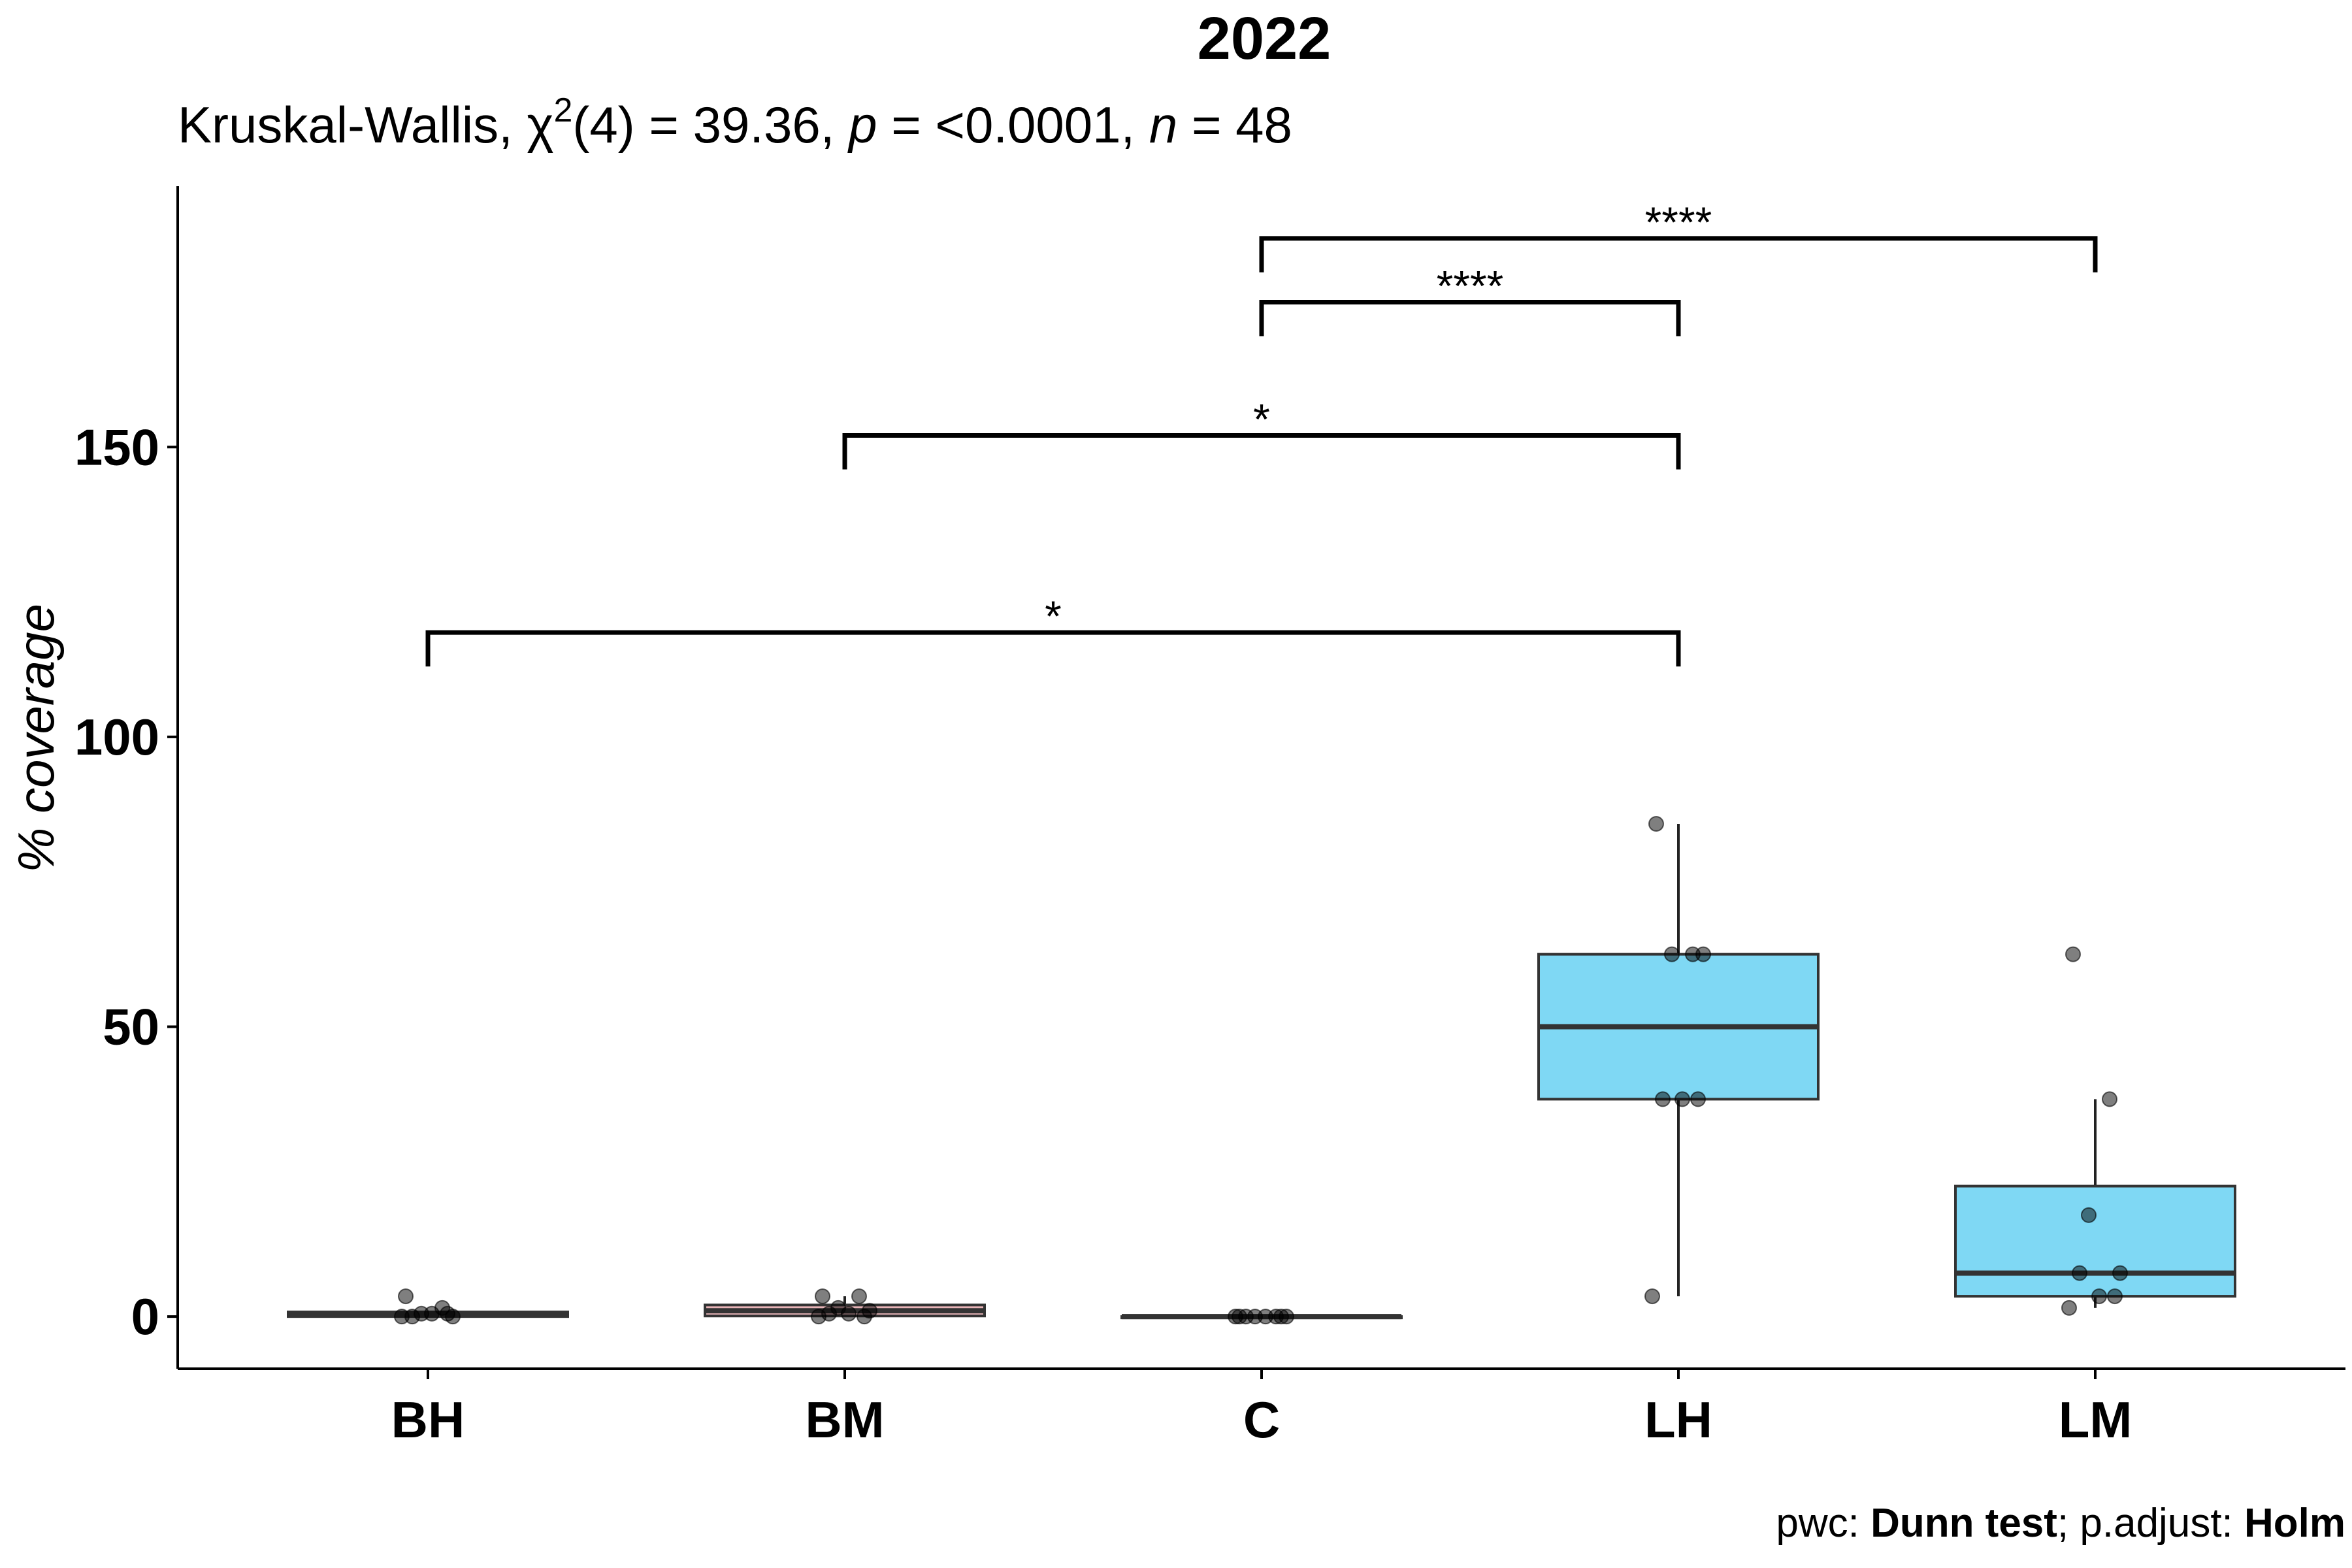 This screenshot has height=1568, width=2352. I want to click on box-lm, so click(2095, 1241).